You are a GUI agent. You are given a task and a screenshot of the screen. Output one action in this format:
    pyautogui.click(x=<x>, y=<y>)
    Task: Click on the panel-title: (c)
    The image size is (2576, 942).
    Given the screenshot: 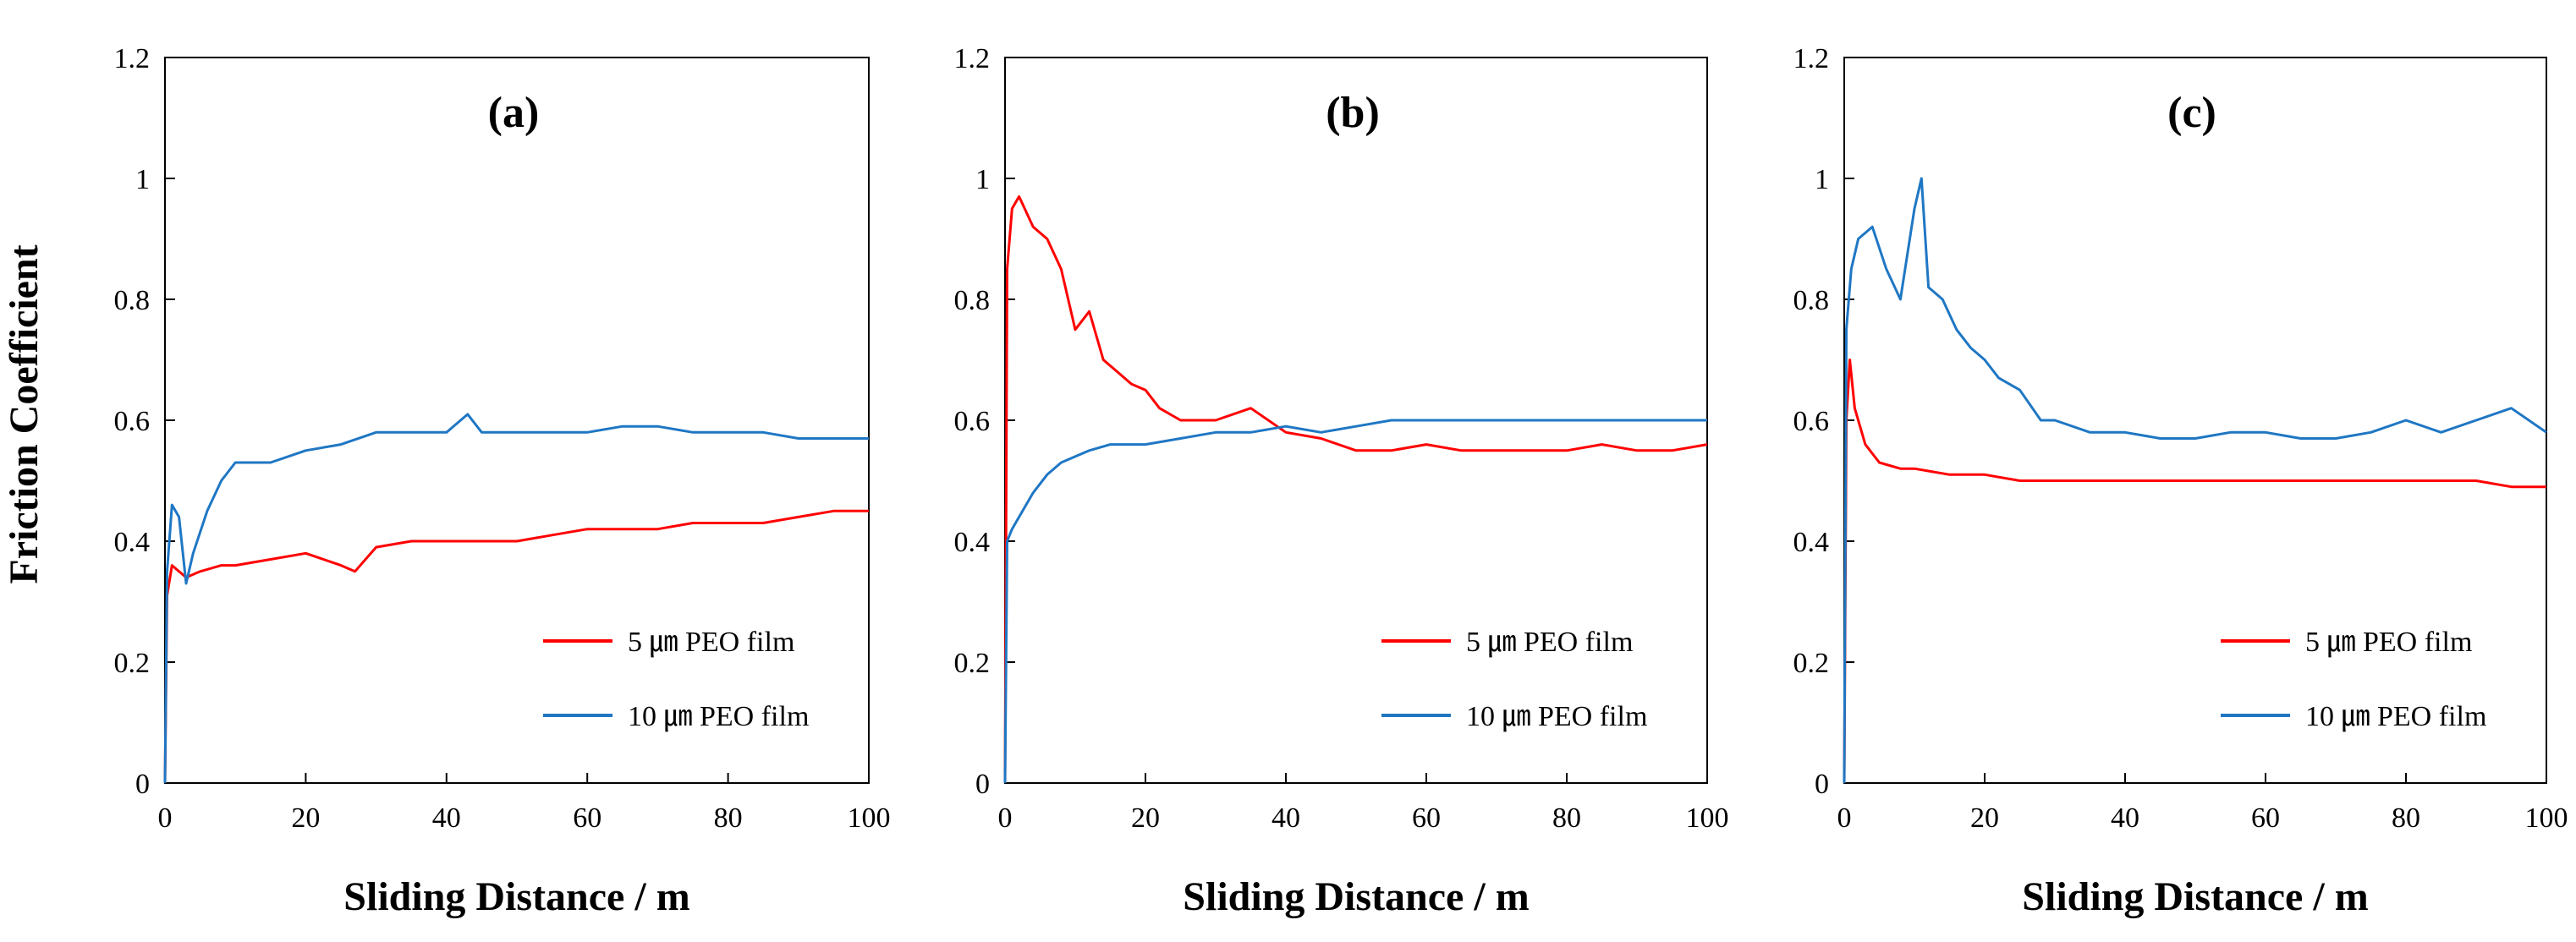 What is the action you would take?
    pyautogui.click(x=2191, y=113)
    